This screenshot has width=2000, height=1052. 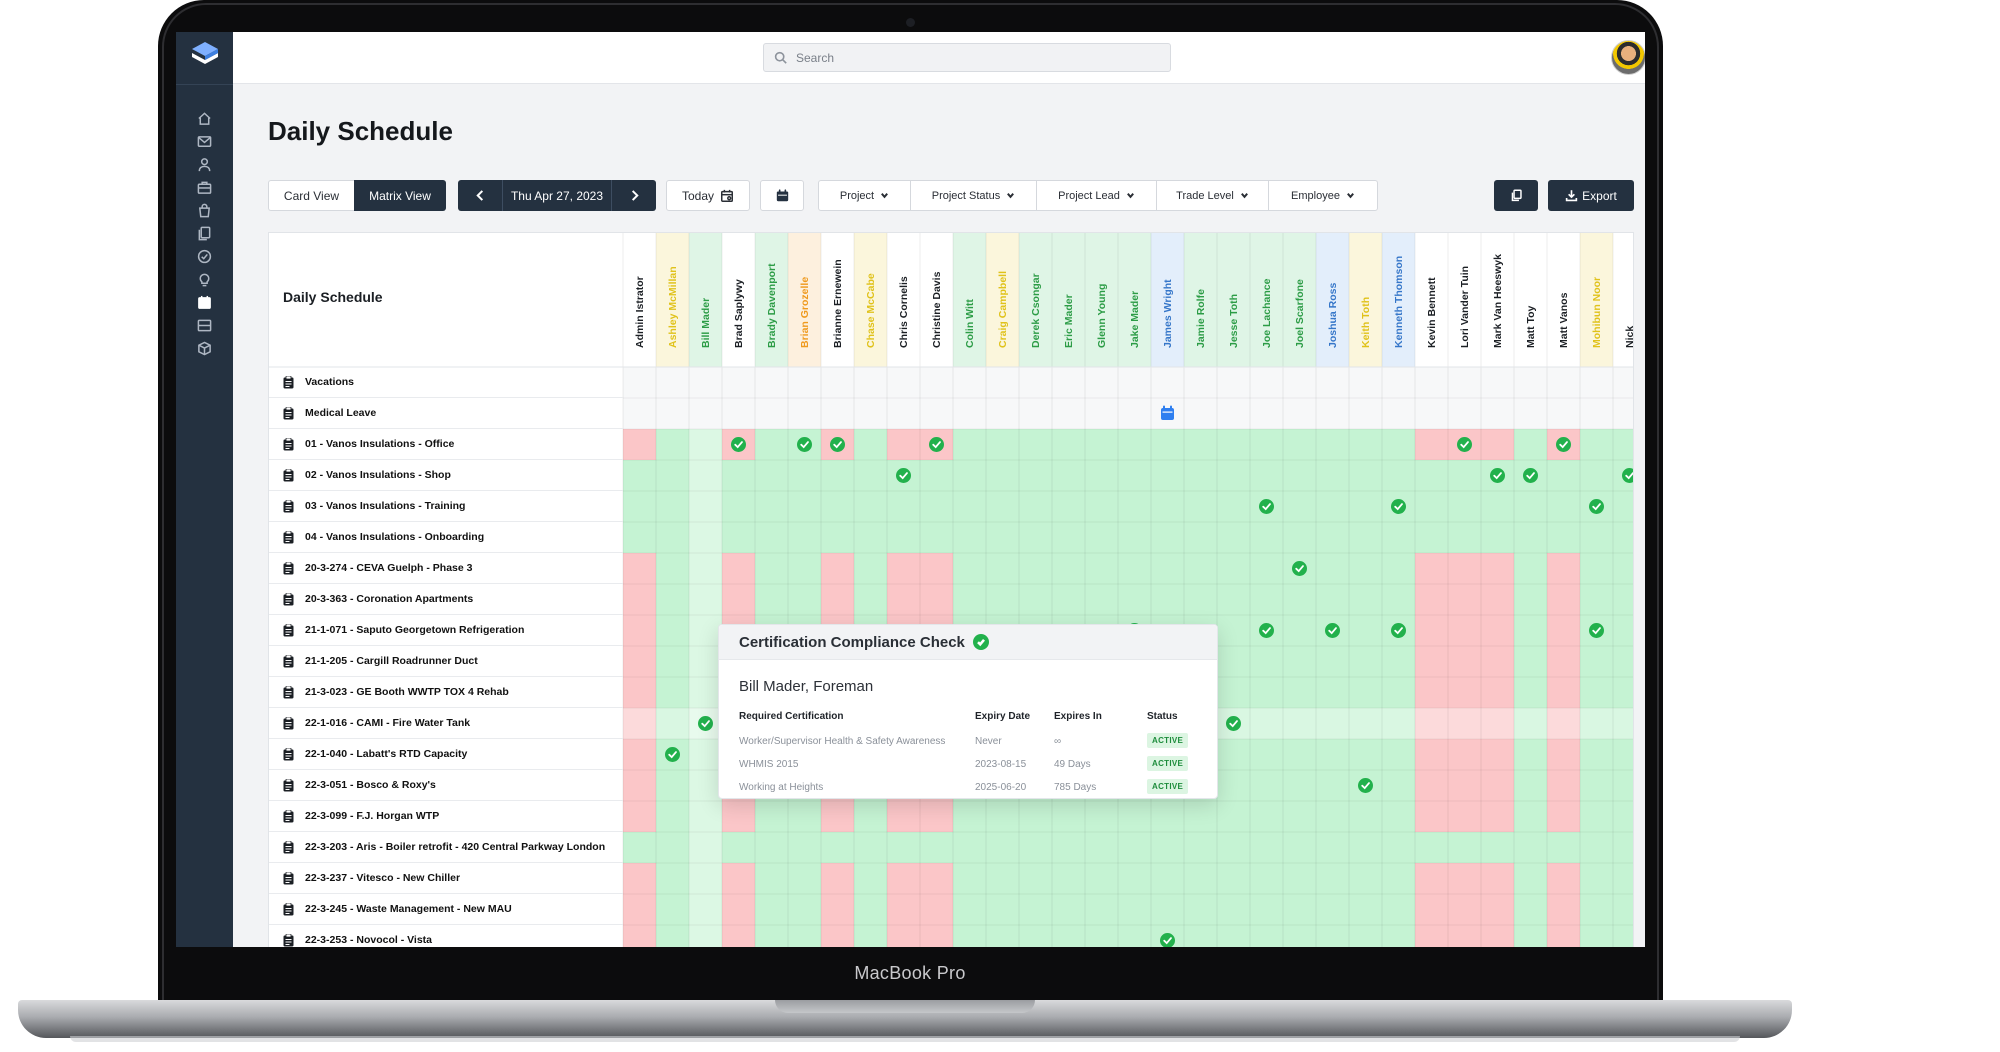 I want to click on card-view-button: Card View, so click(x=311, y=195).